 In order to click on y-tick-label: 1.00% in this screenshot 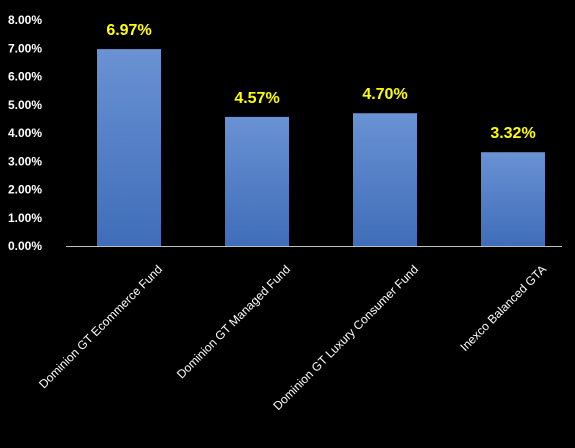, I will do `click(25, 218)`.